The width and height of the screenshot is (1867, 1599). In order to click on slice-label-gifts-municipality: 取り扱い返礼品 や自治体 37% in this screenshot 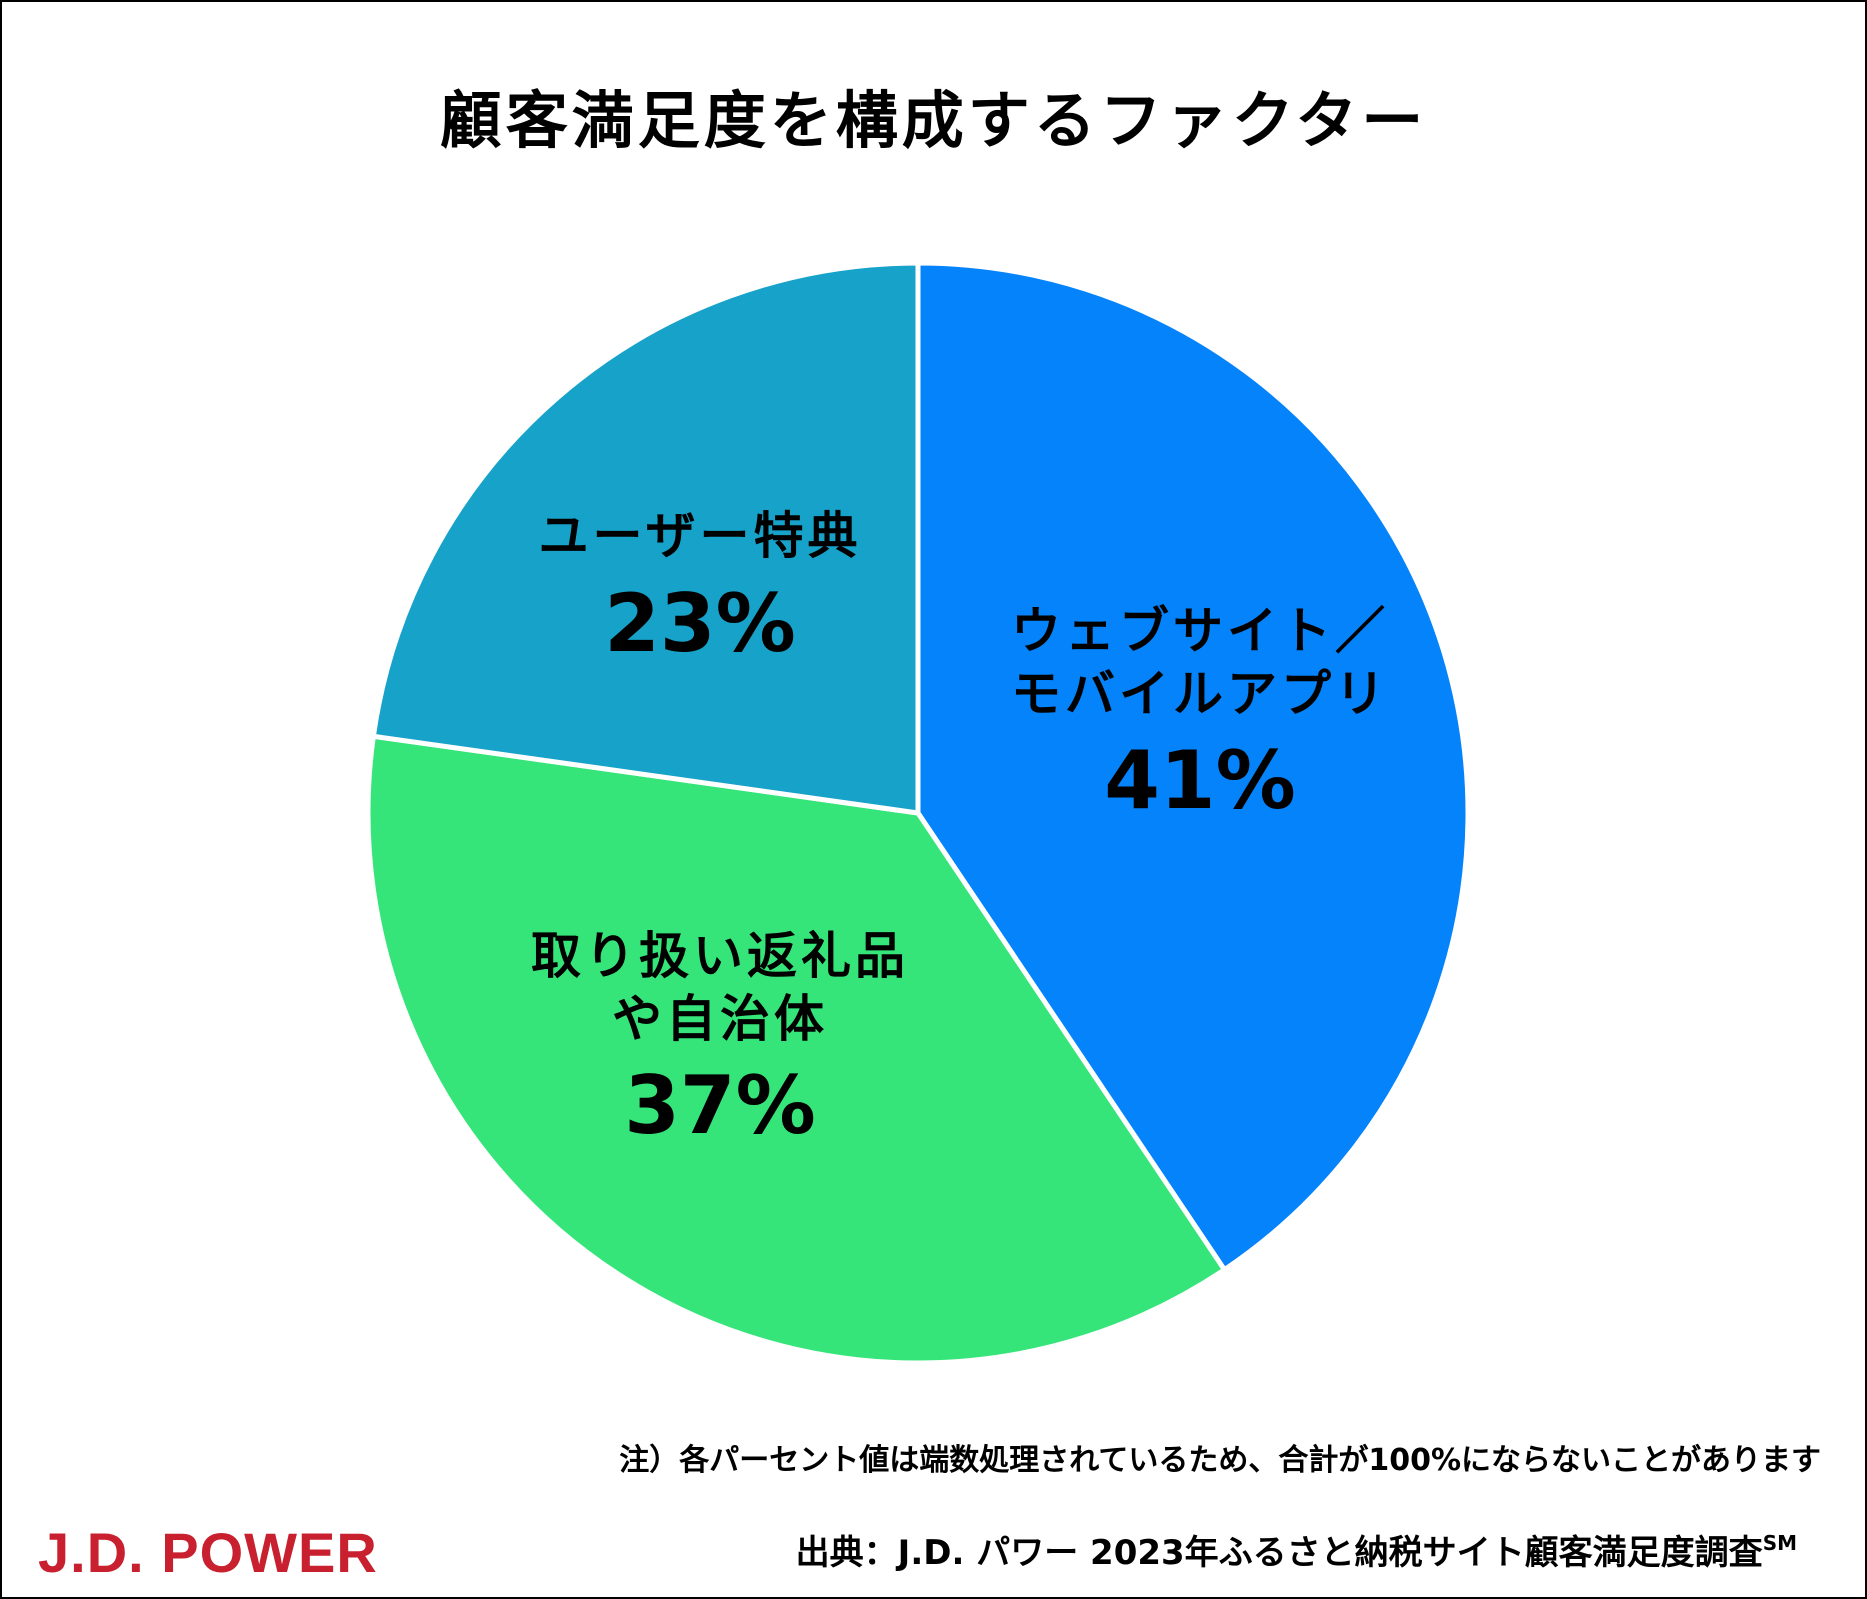, I will do `click(720, 1040)`.